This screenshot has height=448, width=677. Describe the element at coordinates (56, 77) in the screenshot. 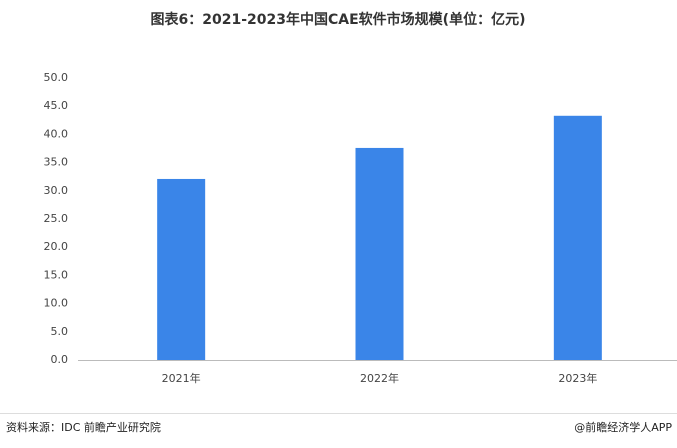

I see `y-tick-label: 50.0` at that location.